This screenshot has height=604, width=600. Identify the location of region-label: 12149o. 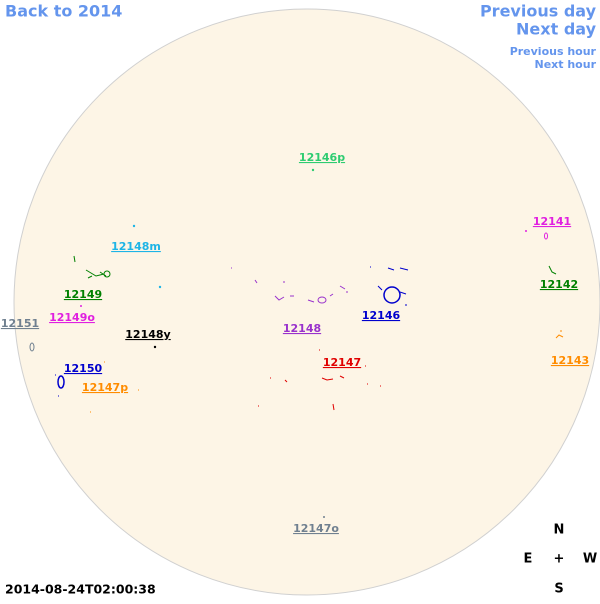
(72, 317).